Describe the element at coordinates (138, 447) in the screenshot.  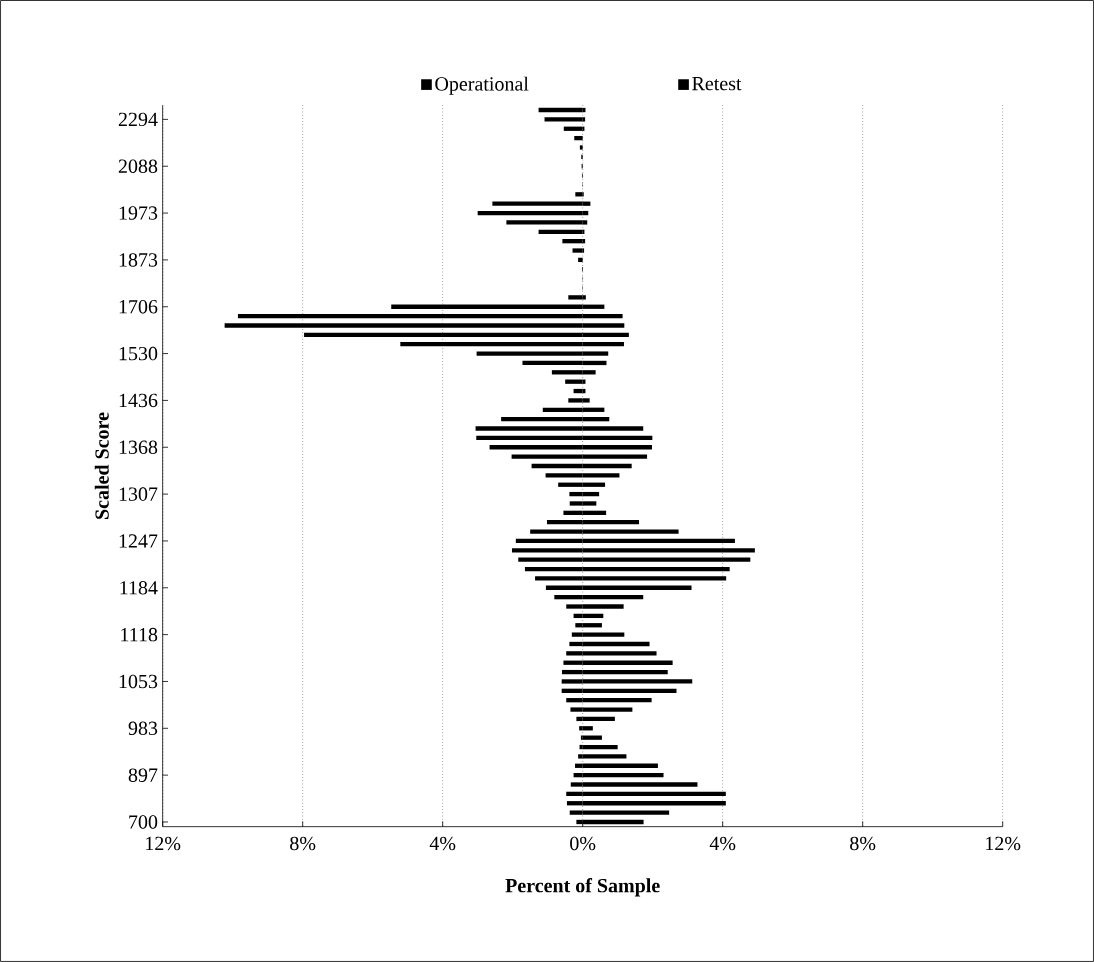
I see `y-tick-label: 1368` at that location.